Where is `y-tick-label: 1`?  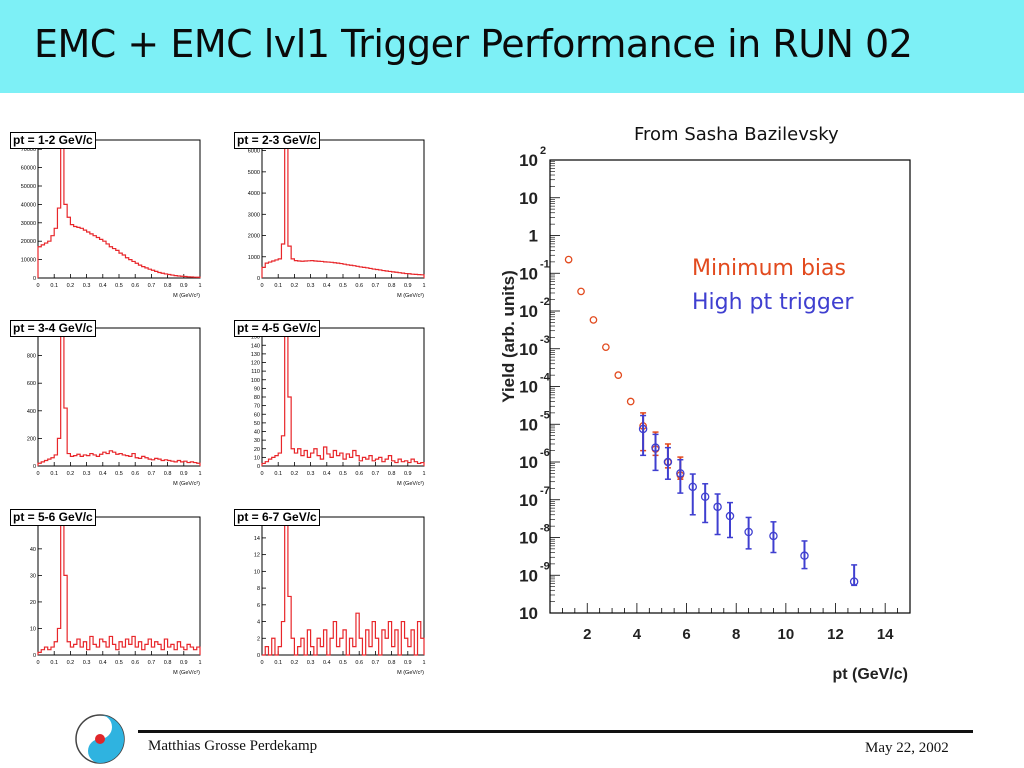 y-tick-label: 1 is located at coordinates (533, 236).